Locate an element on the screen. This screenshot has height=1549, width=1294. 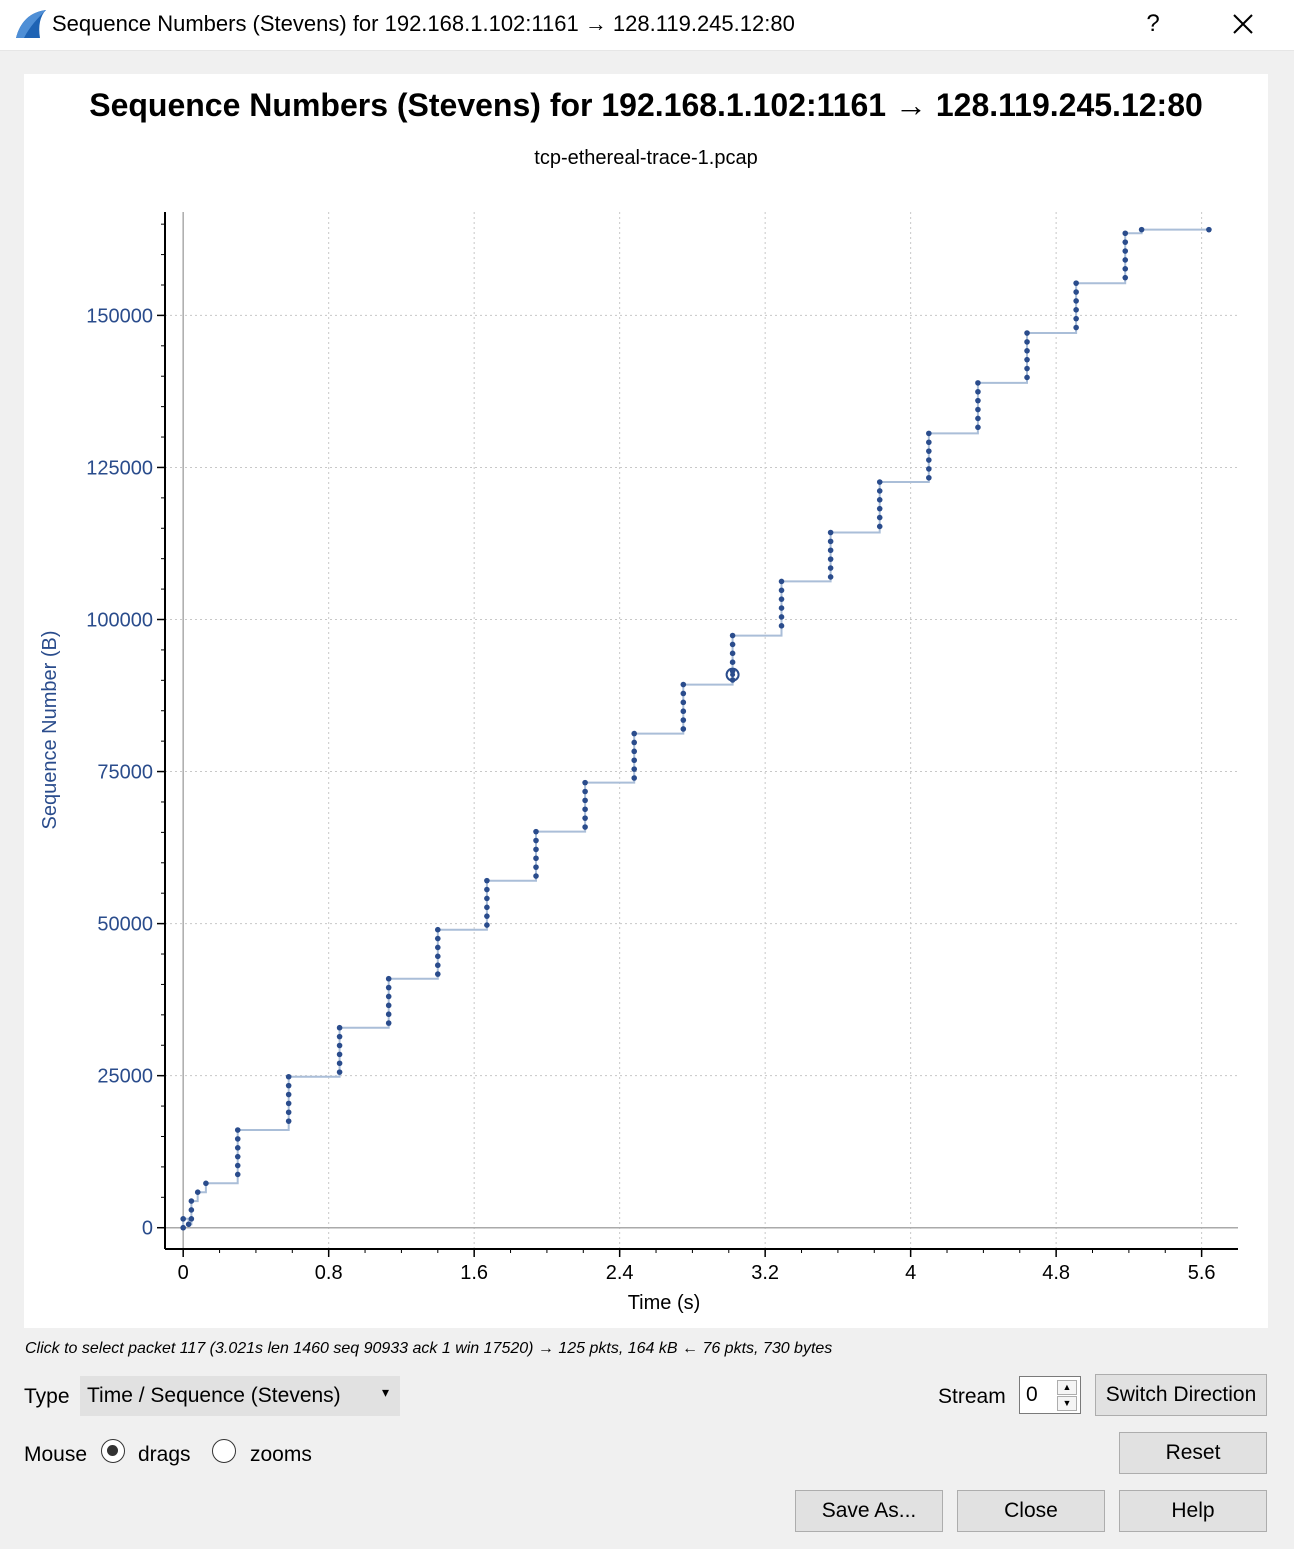
stream-label: Stream is located at coordinates (972, 1396).